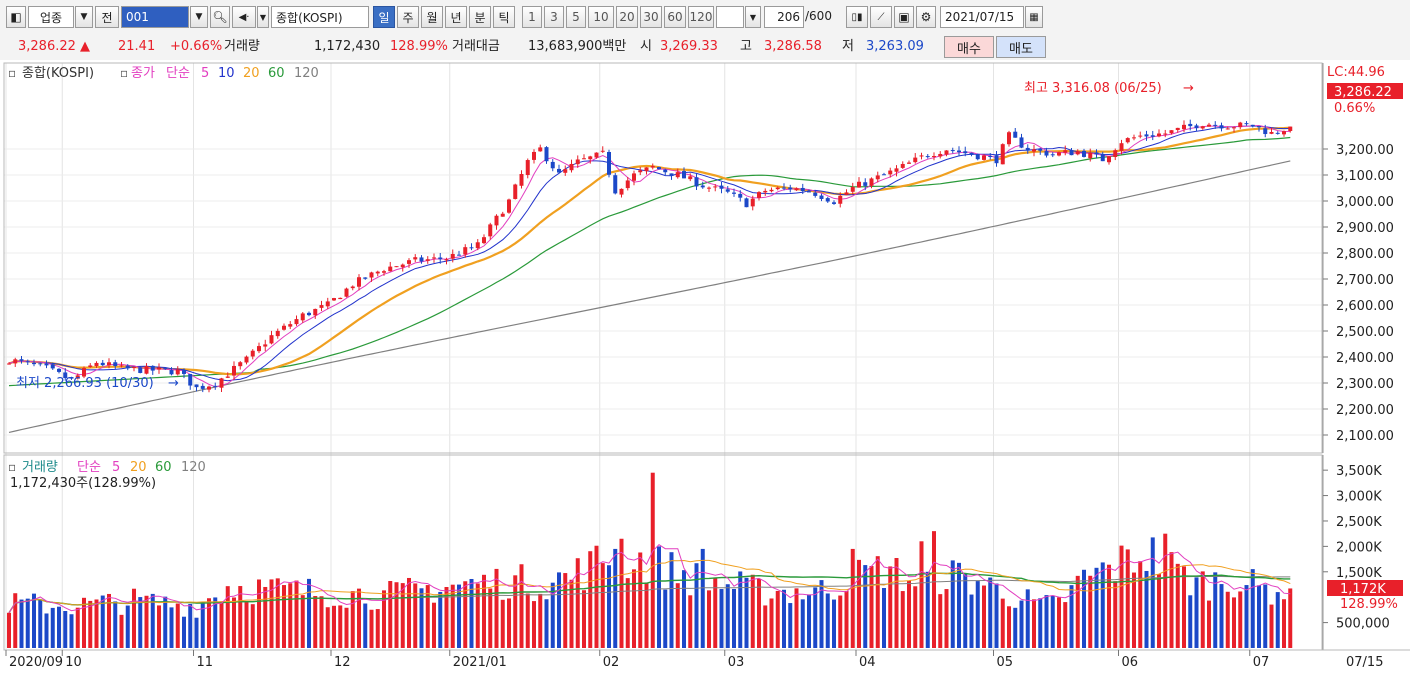 The image size is (1410, 676). What do you see at coordinates (576, 17) in the screenshot?
I see `interval-5: 5` at bounding box center [576, 17].